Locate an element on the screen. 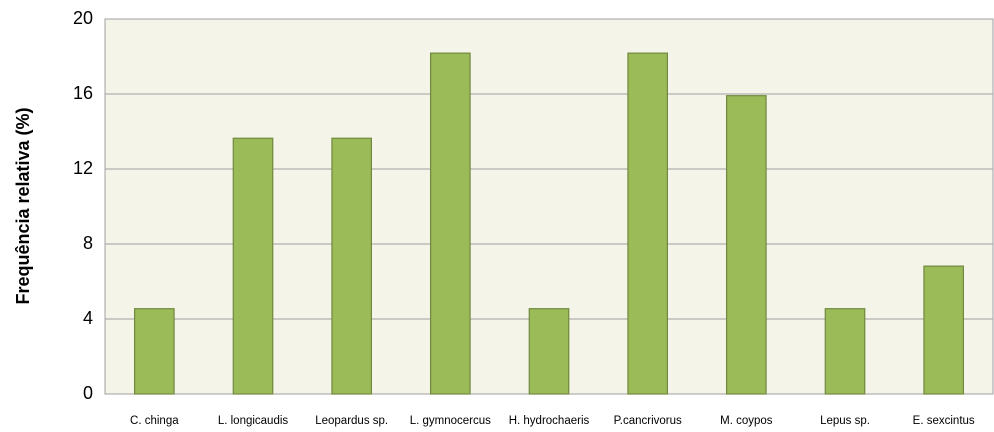 The width and height of the screenshot is (994, 432). y-tick-label: 4 is located at coordinates (88, 318).